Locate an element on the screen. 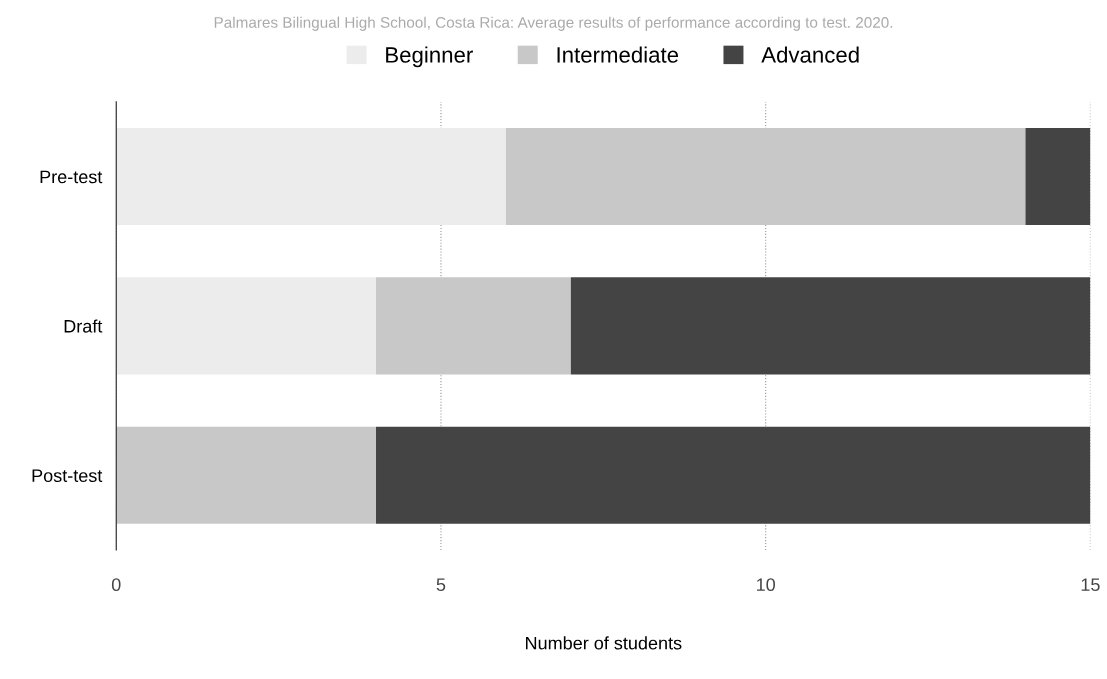  x-axis-title: Number of students is located at coordinates (604, 643).